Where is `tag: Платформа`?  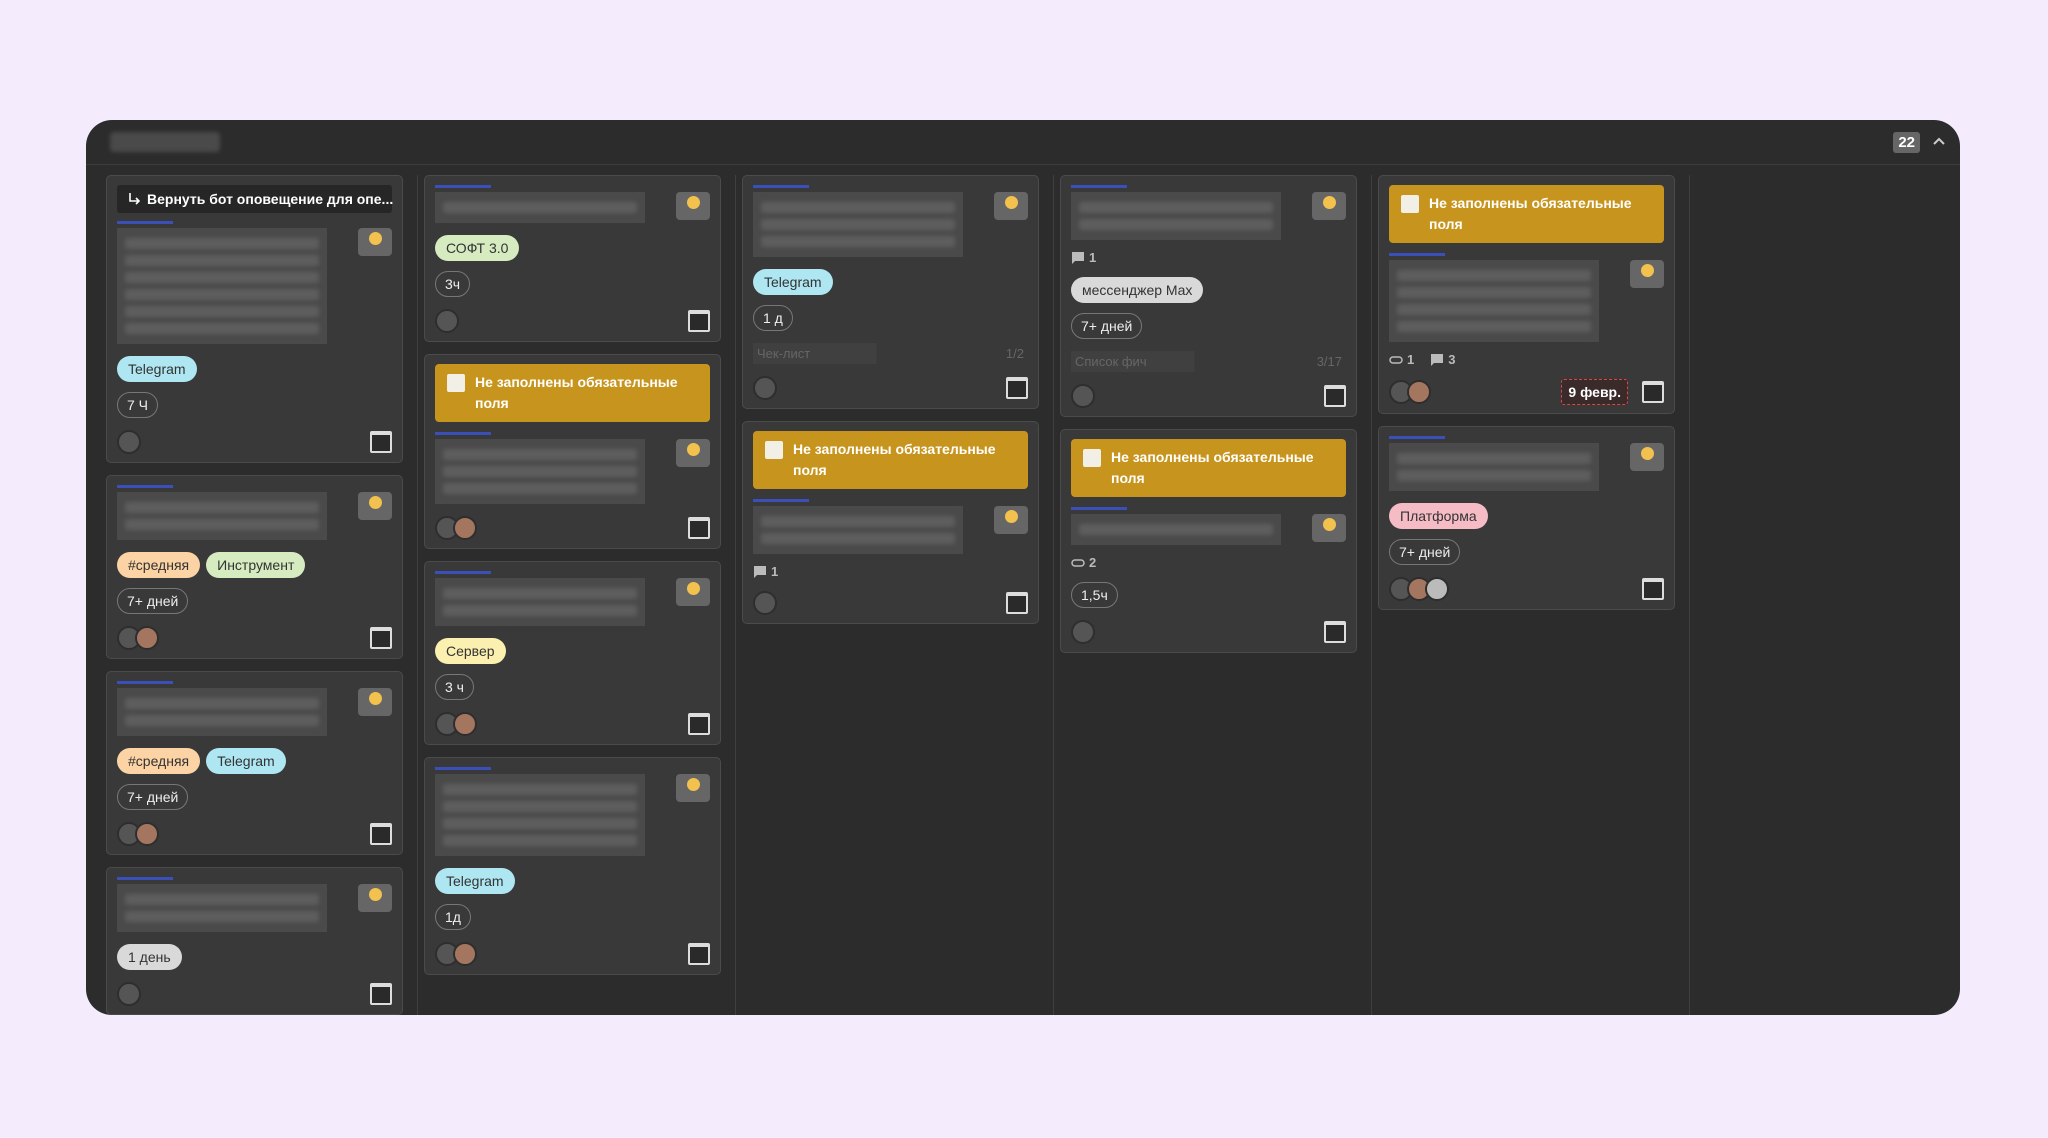 tag: Платформа is located at coordinates (1438, 516).